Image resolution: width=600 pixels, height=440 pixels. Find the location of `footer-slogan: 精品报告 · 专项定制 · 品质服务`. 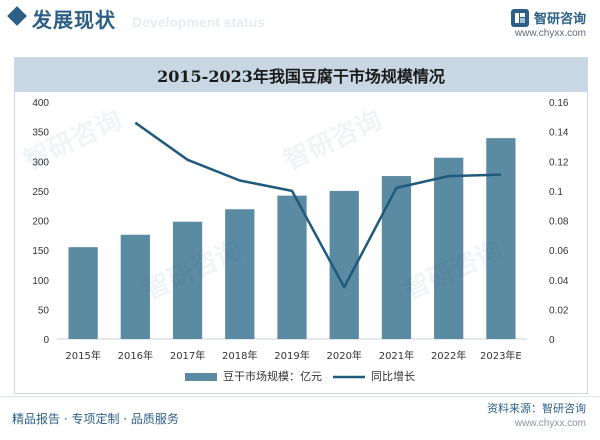

footer-slogan: 精品报告 · 专项定制 · 品质服务 is located at coordinates (95, 419).